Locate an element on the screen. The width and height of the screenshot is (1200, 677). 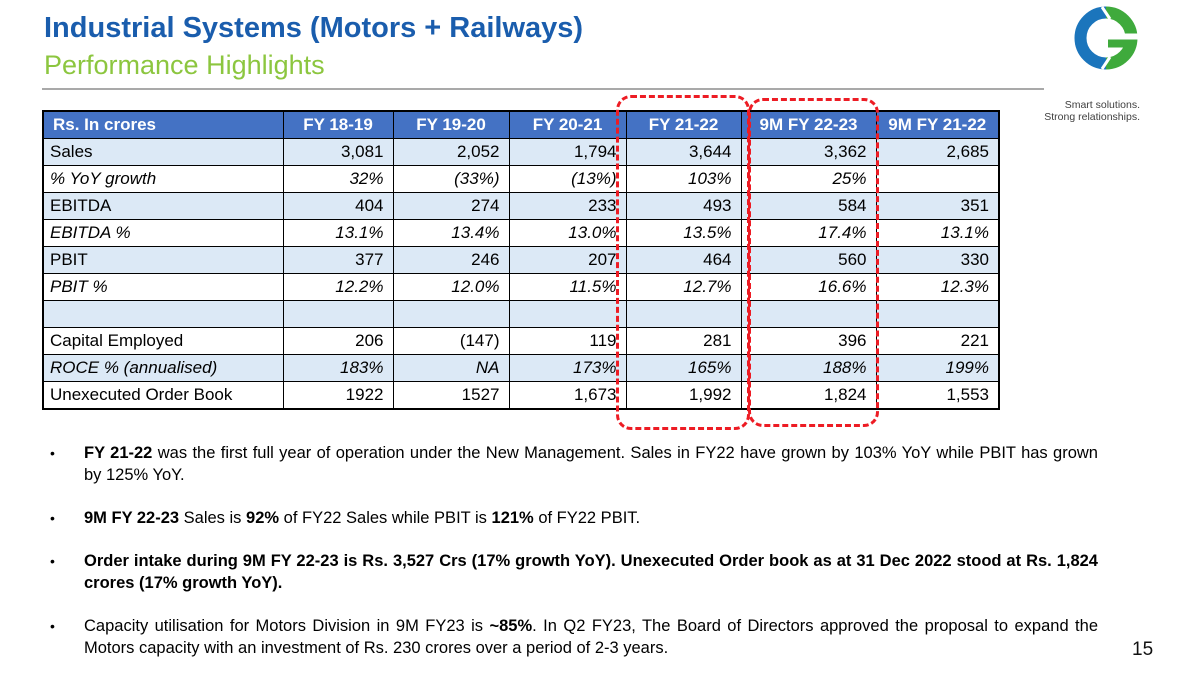
cell: 396 is located at coordinates (808, 341).